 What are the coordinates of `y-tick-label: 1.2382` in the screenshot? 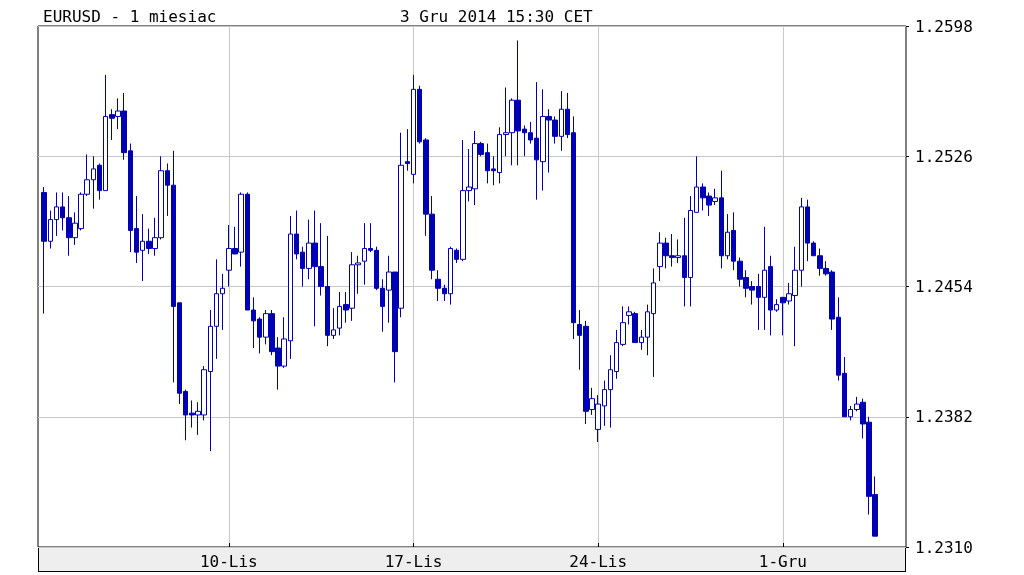 It's located at (944, 417).